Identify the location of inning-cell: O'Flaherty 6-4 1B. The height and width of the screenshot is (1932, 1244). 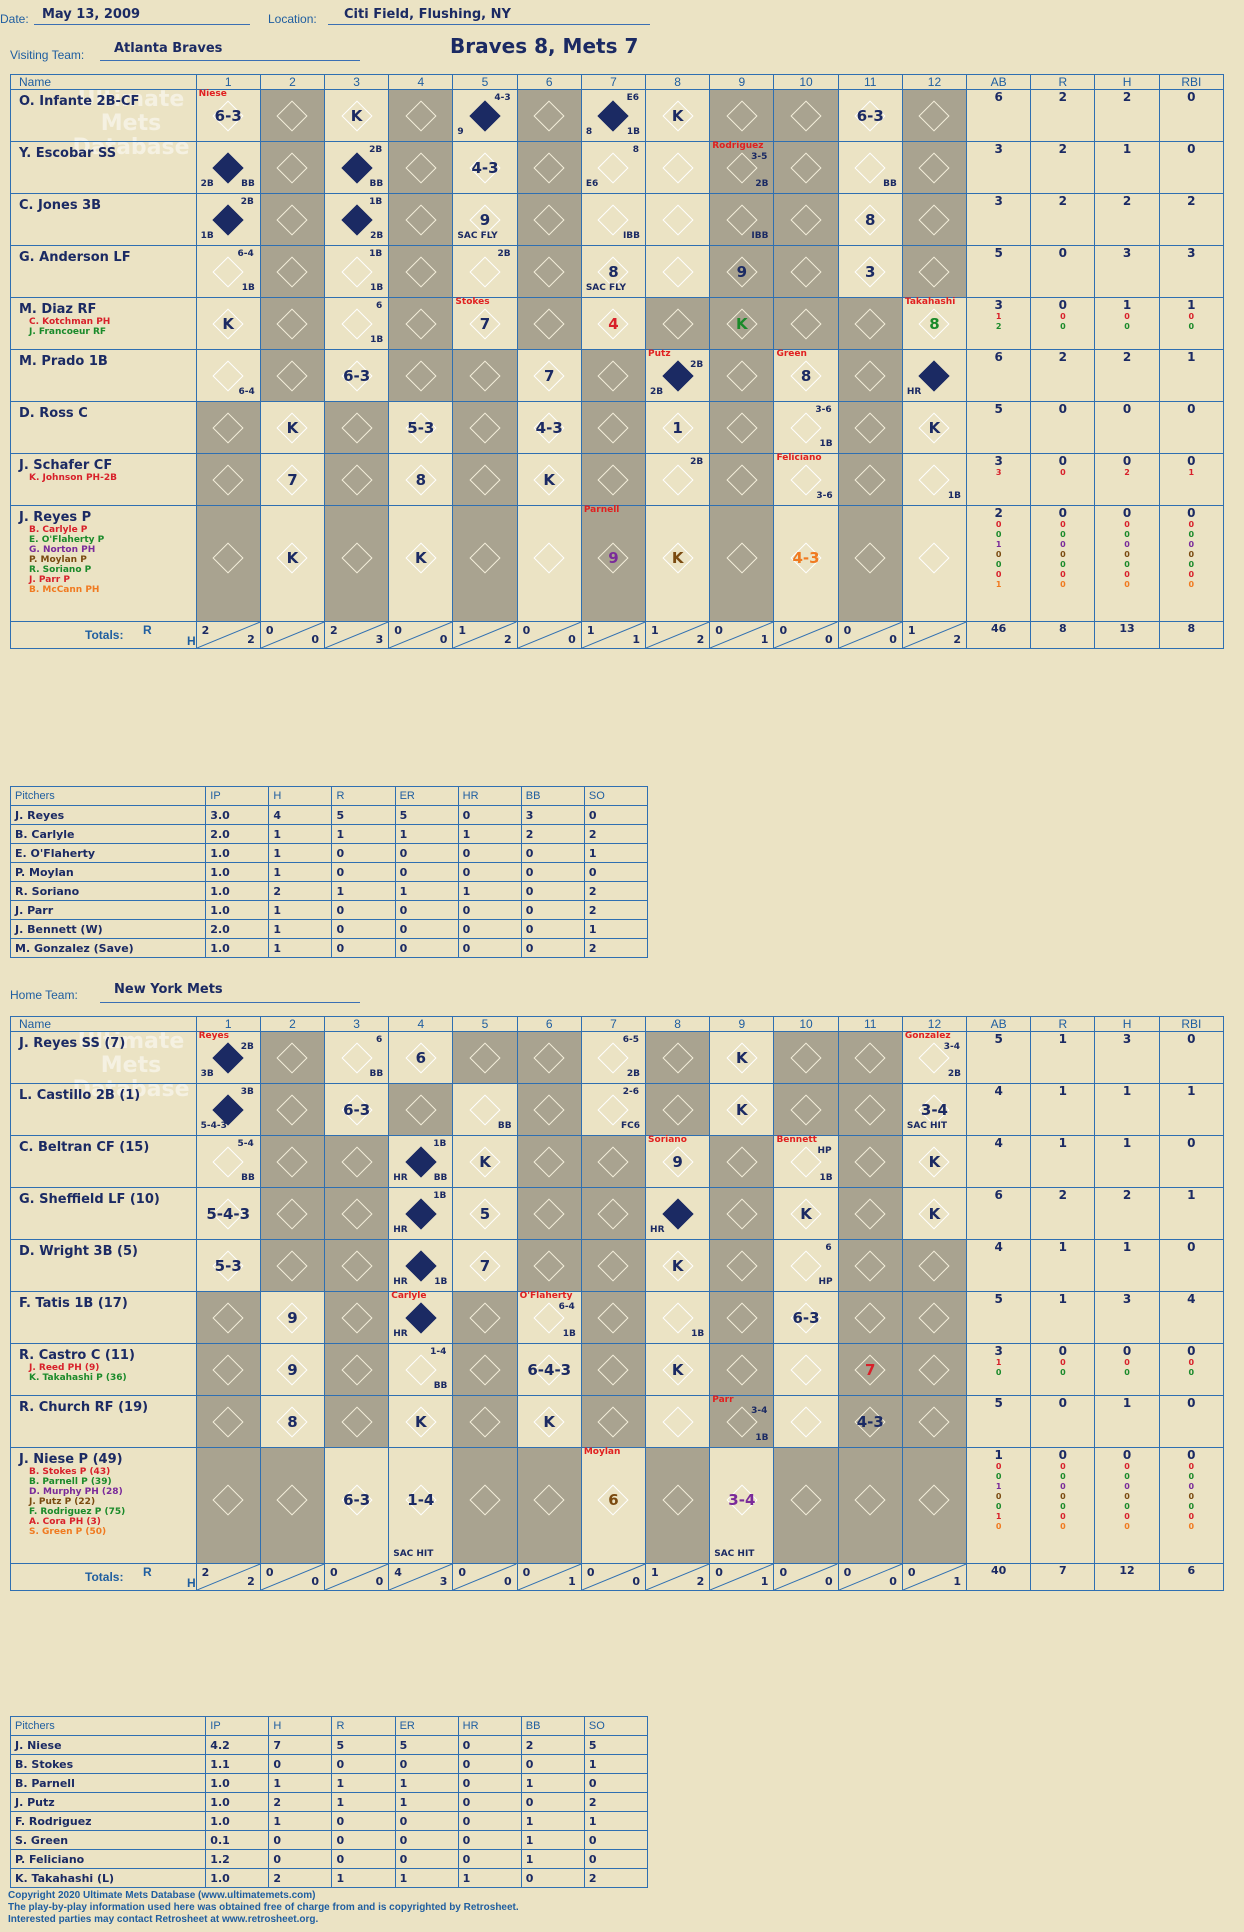
(549, 1317).